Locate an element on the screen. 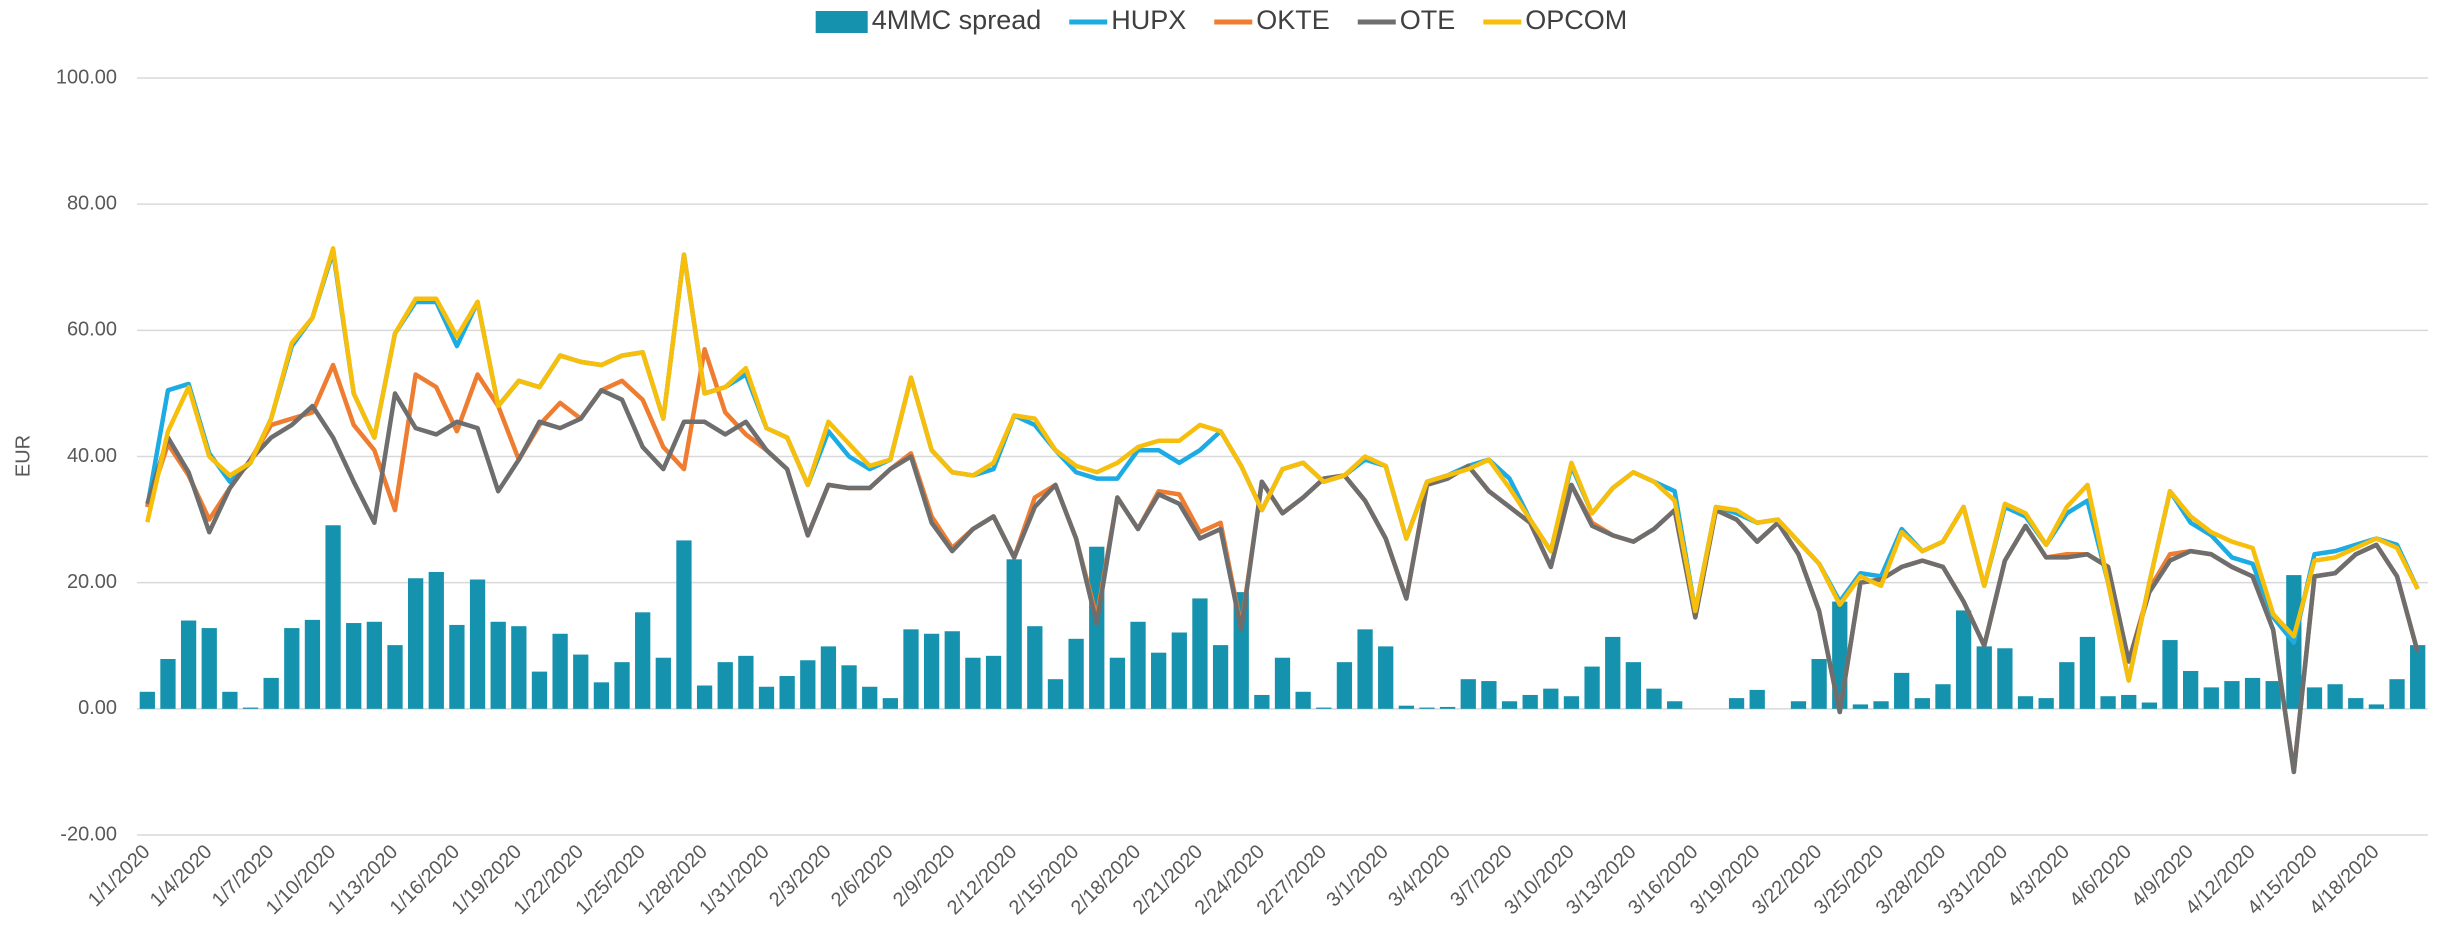  x-tick-label: 1/4/2020 is located at coordinates (181, 876).